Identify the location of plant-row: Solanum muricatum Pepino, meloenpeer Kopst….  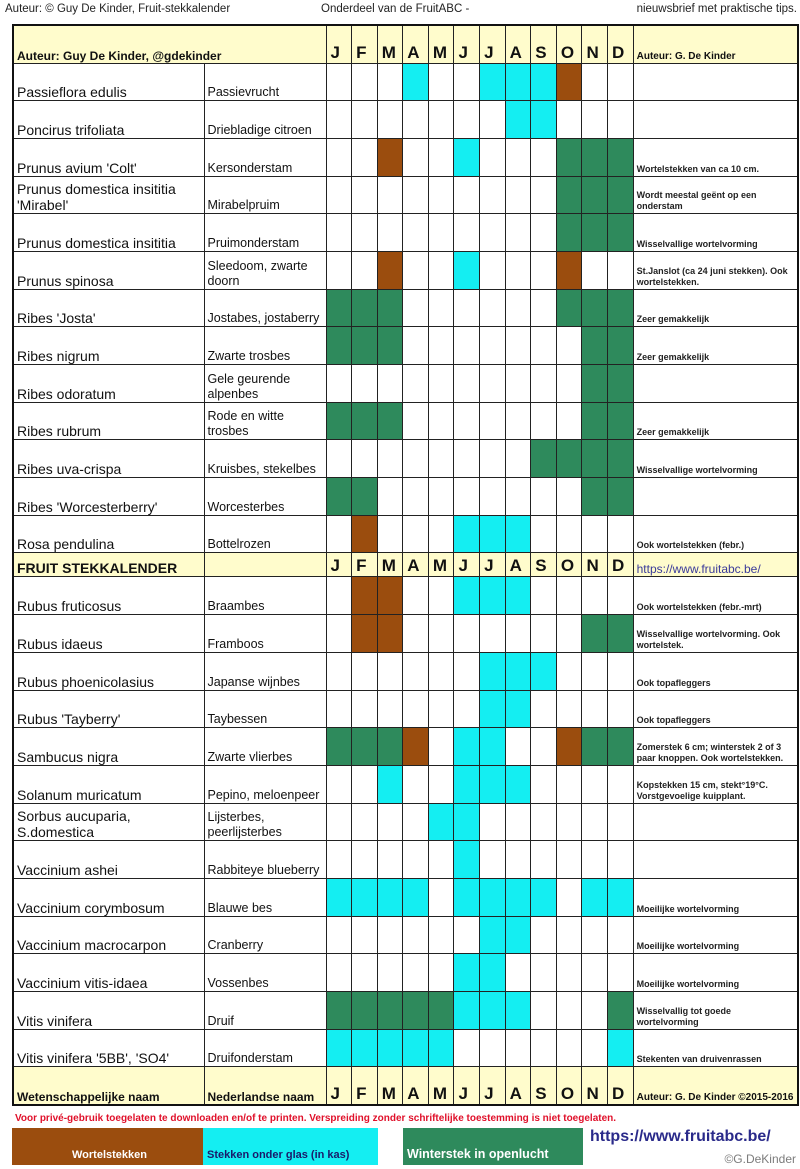
(405, 784).